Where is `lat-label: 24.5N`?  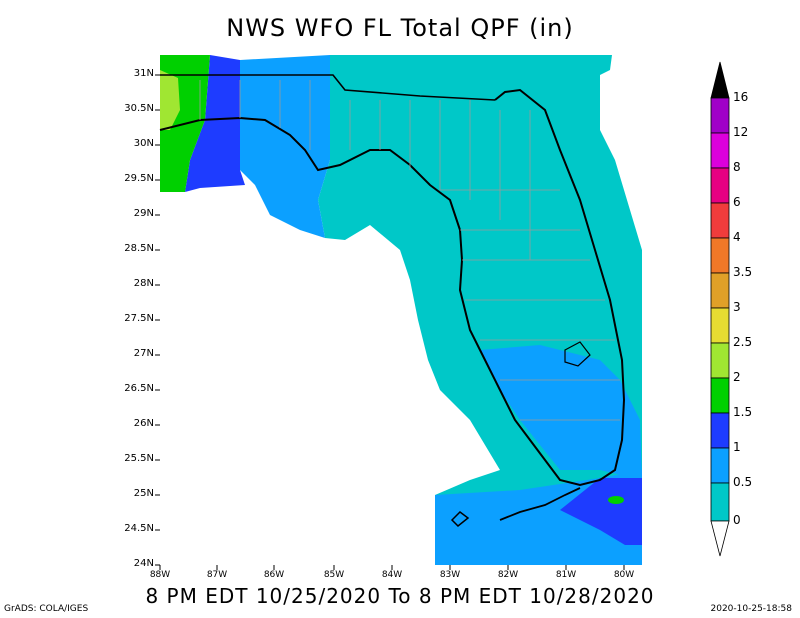
lat-label: 24.5N is located at coordinates (139, 528).